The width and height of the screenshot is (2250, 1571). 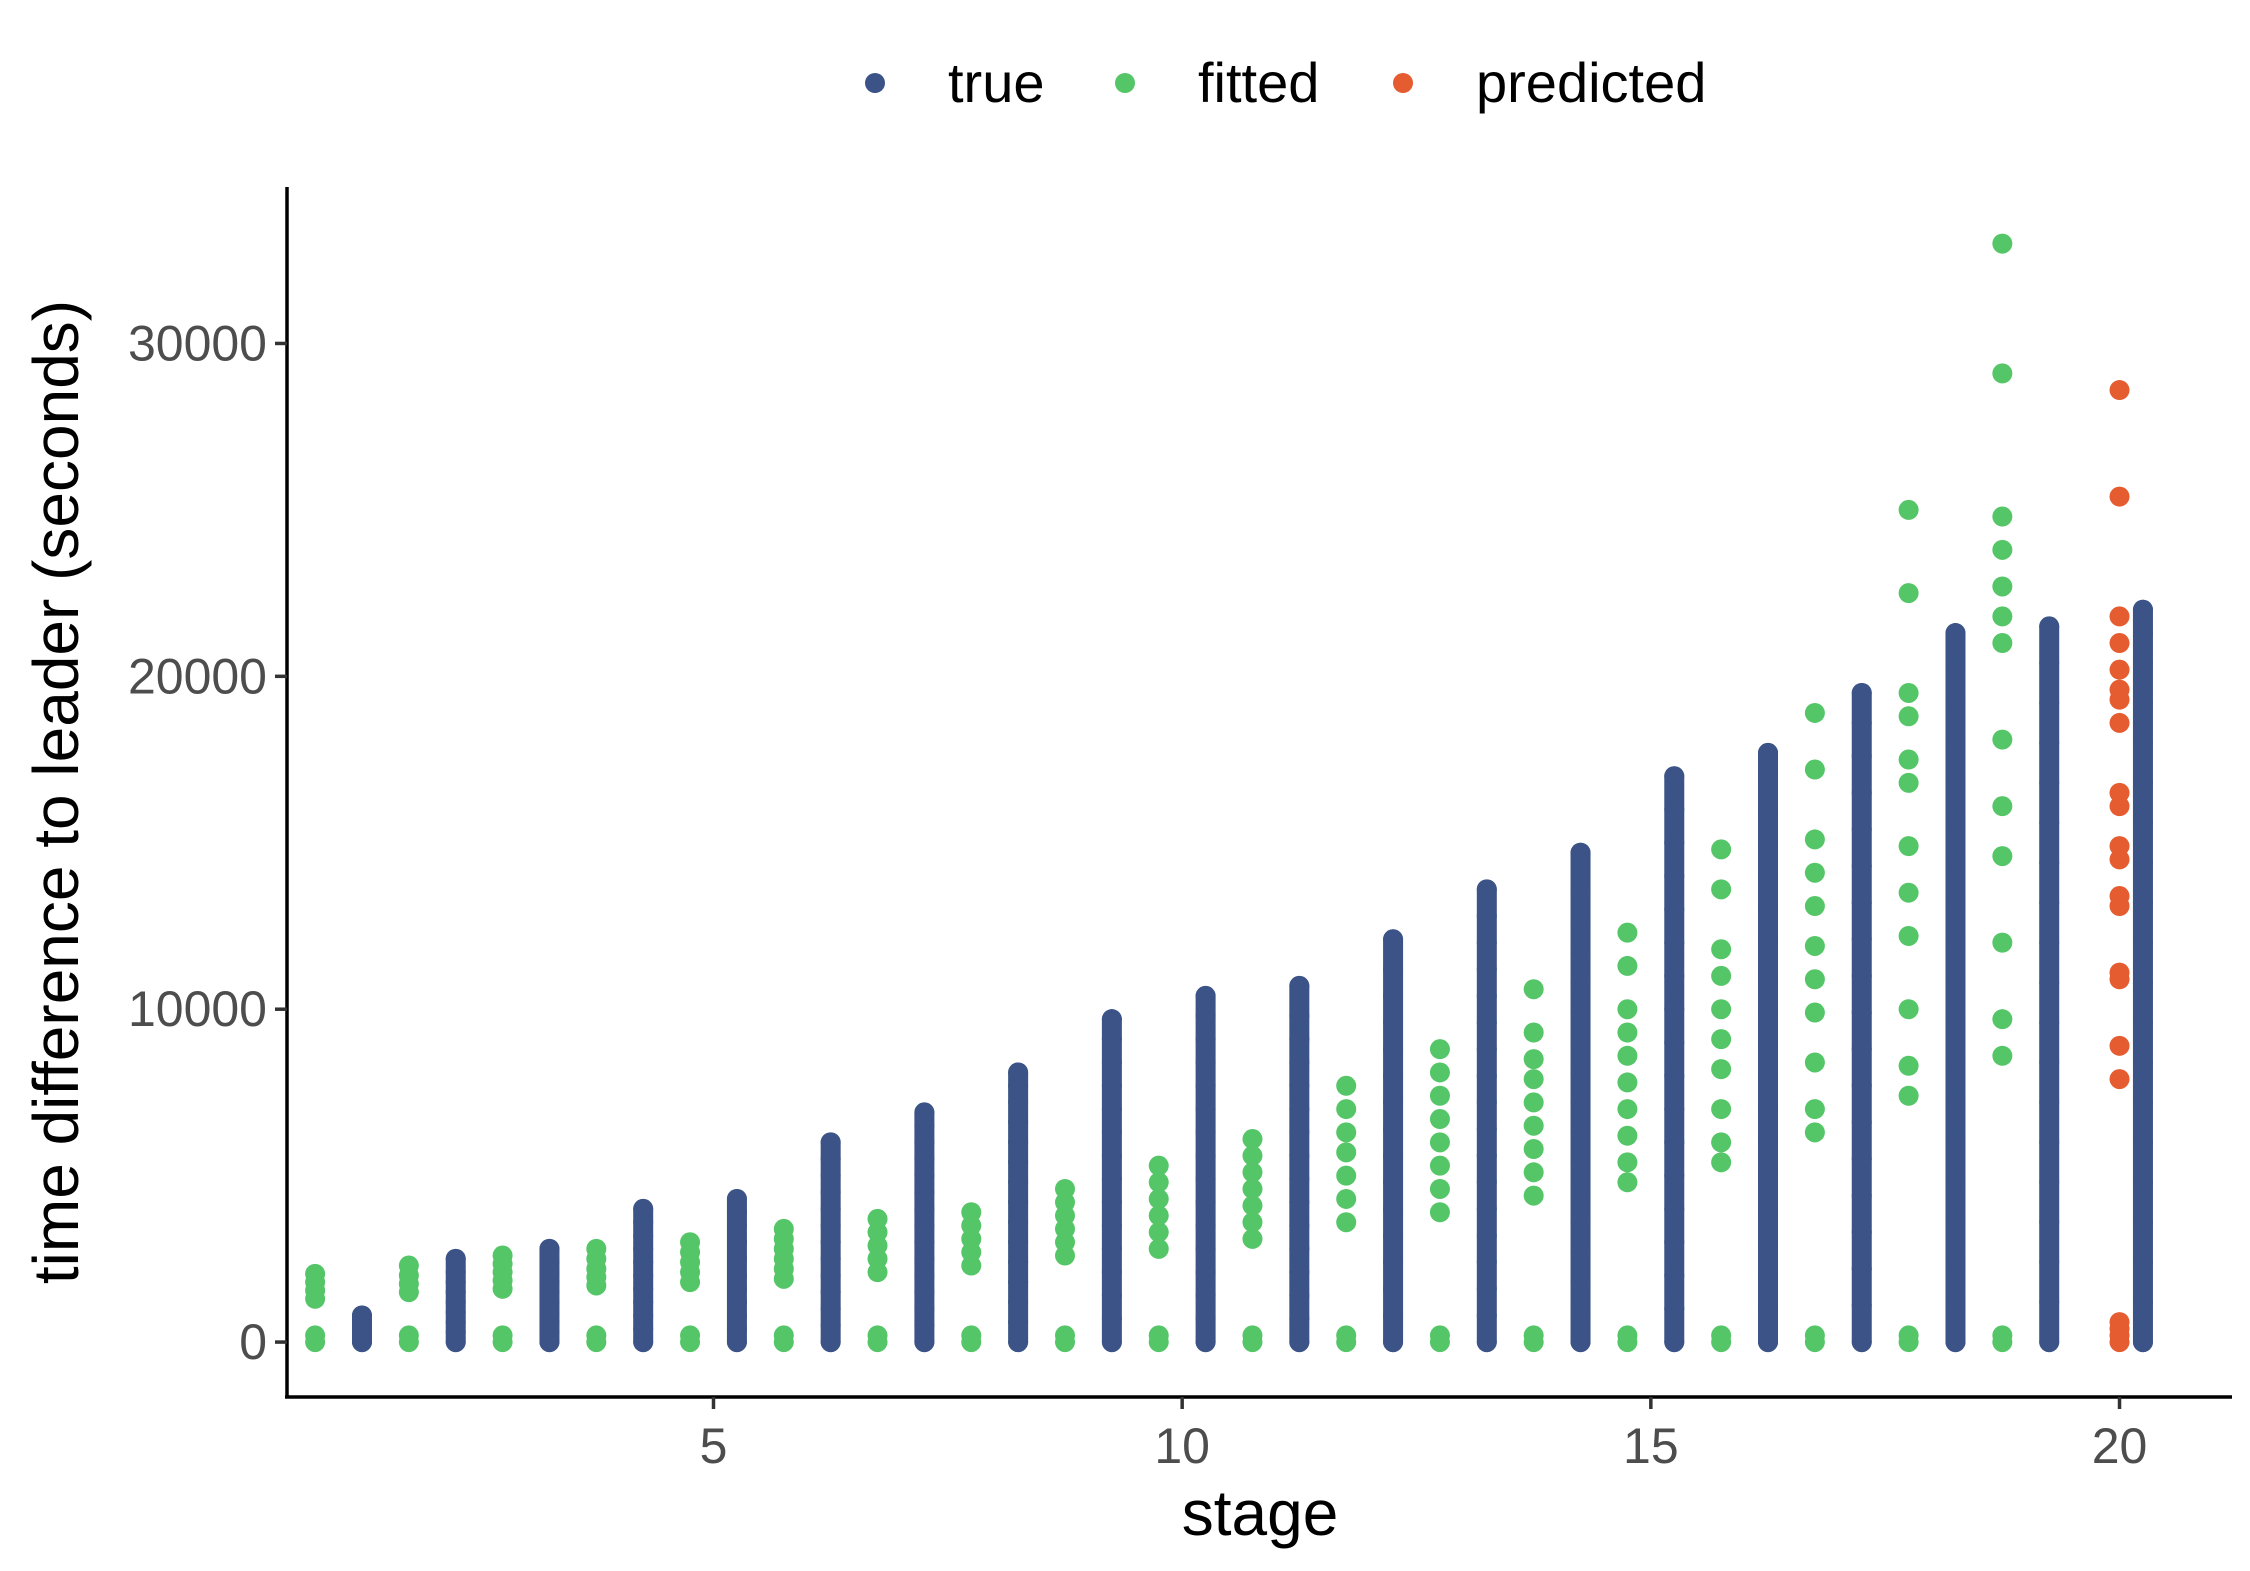 What do you see at coordinates (1651, 1446) in the screenshot?
I see `x-tick-label: 15` at bounding box center [1651, 1446].